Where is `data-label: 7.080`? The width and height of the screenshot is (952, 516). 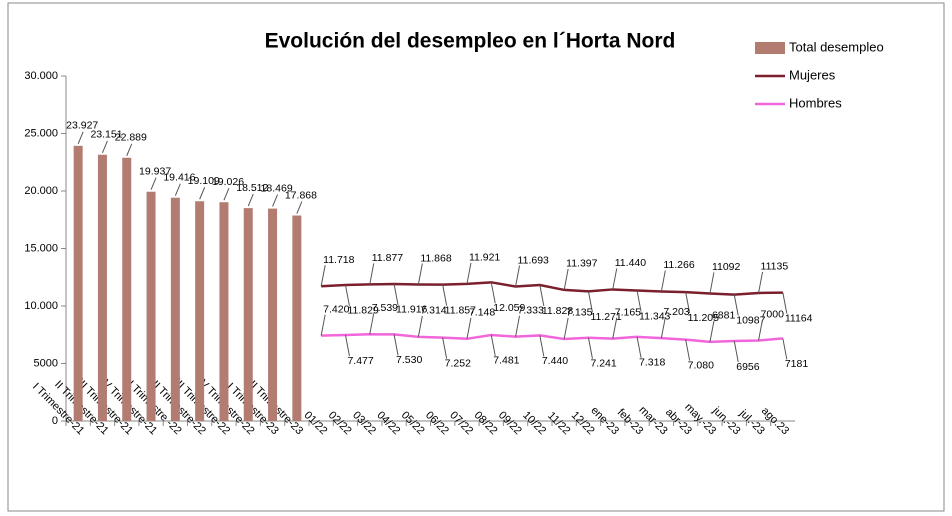
data-label: 7.080 is located at coordinates (701, 365).